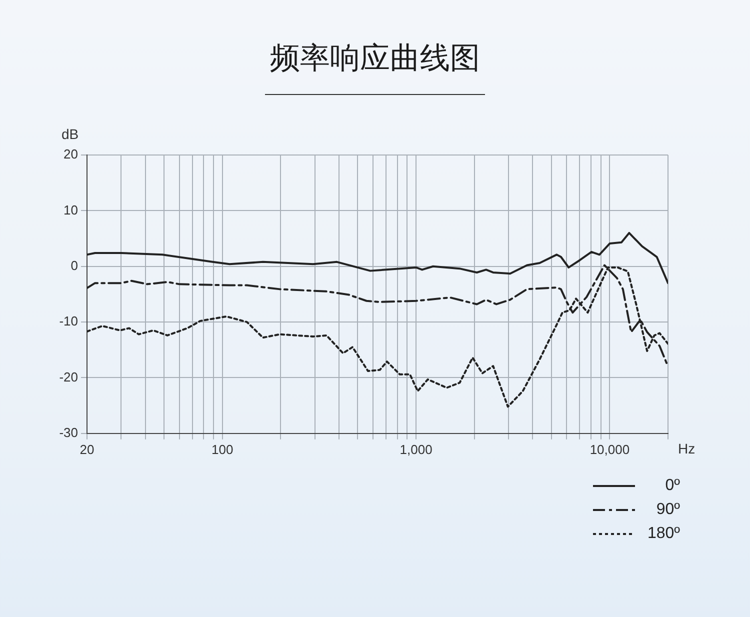 Image resolution: width=750 pixels, height=617 pixels. Describe the element at coordinates (223, 449) in the screenshot. I see `x-tick-label: 100` at that location.